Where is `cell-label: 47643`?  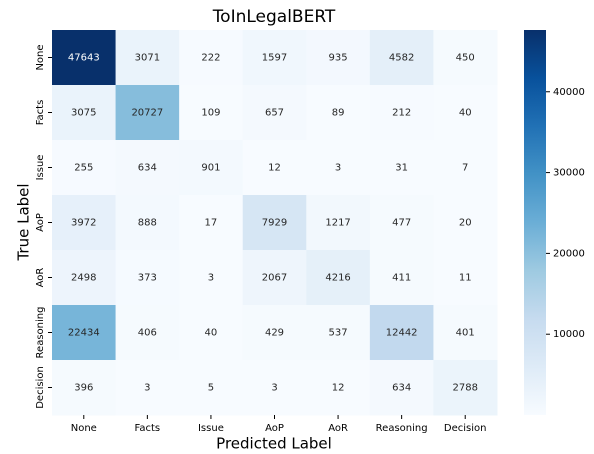
cell-label: 47643 is located at coordinates (84, 58).